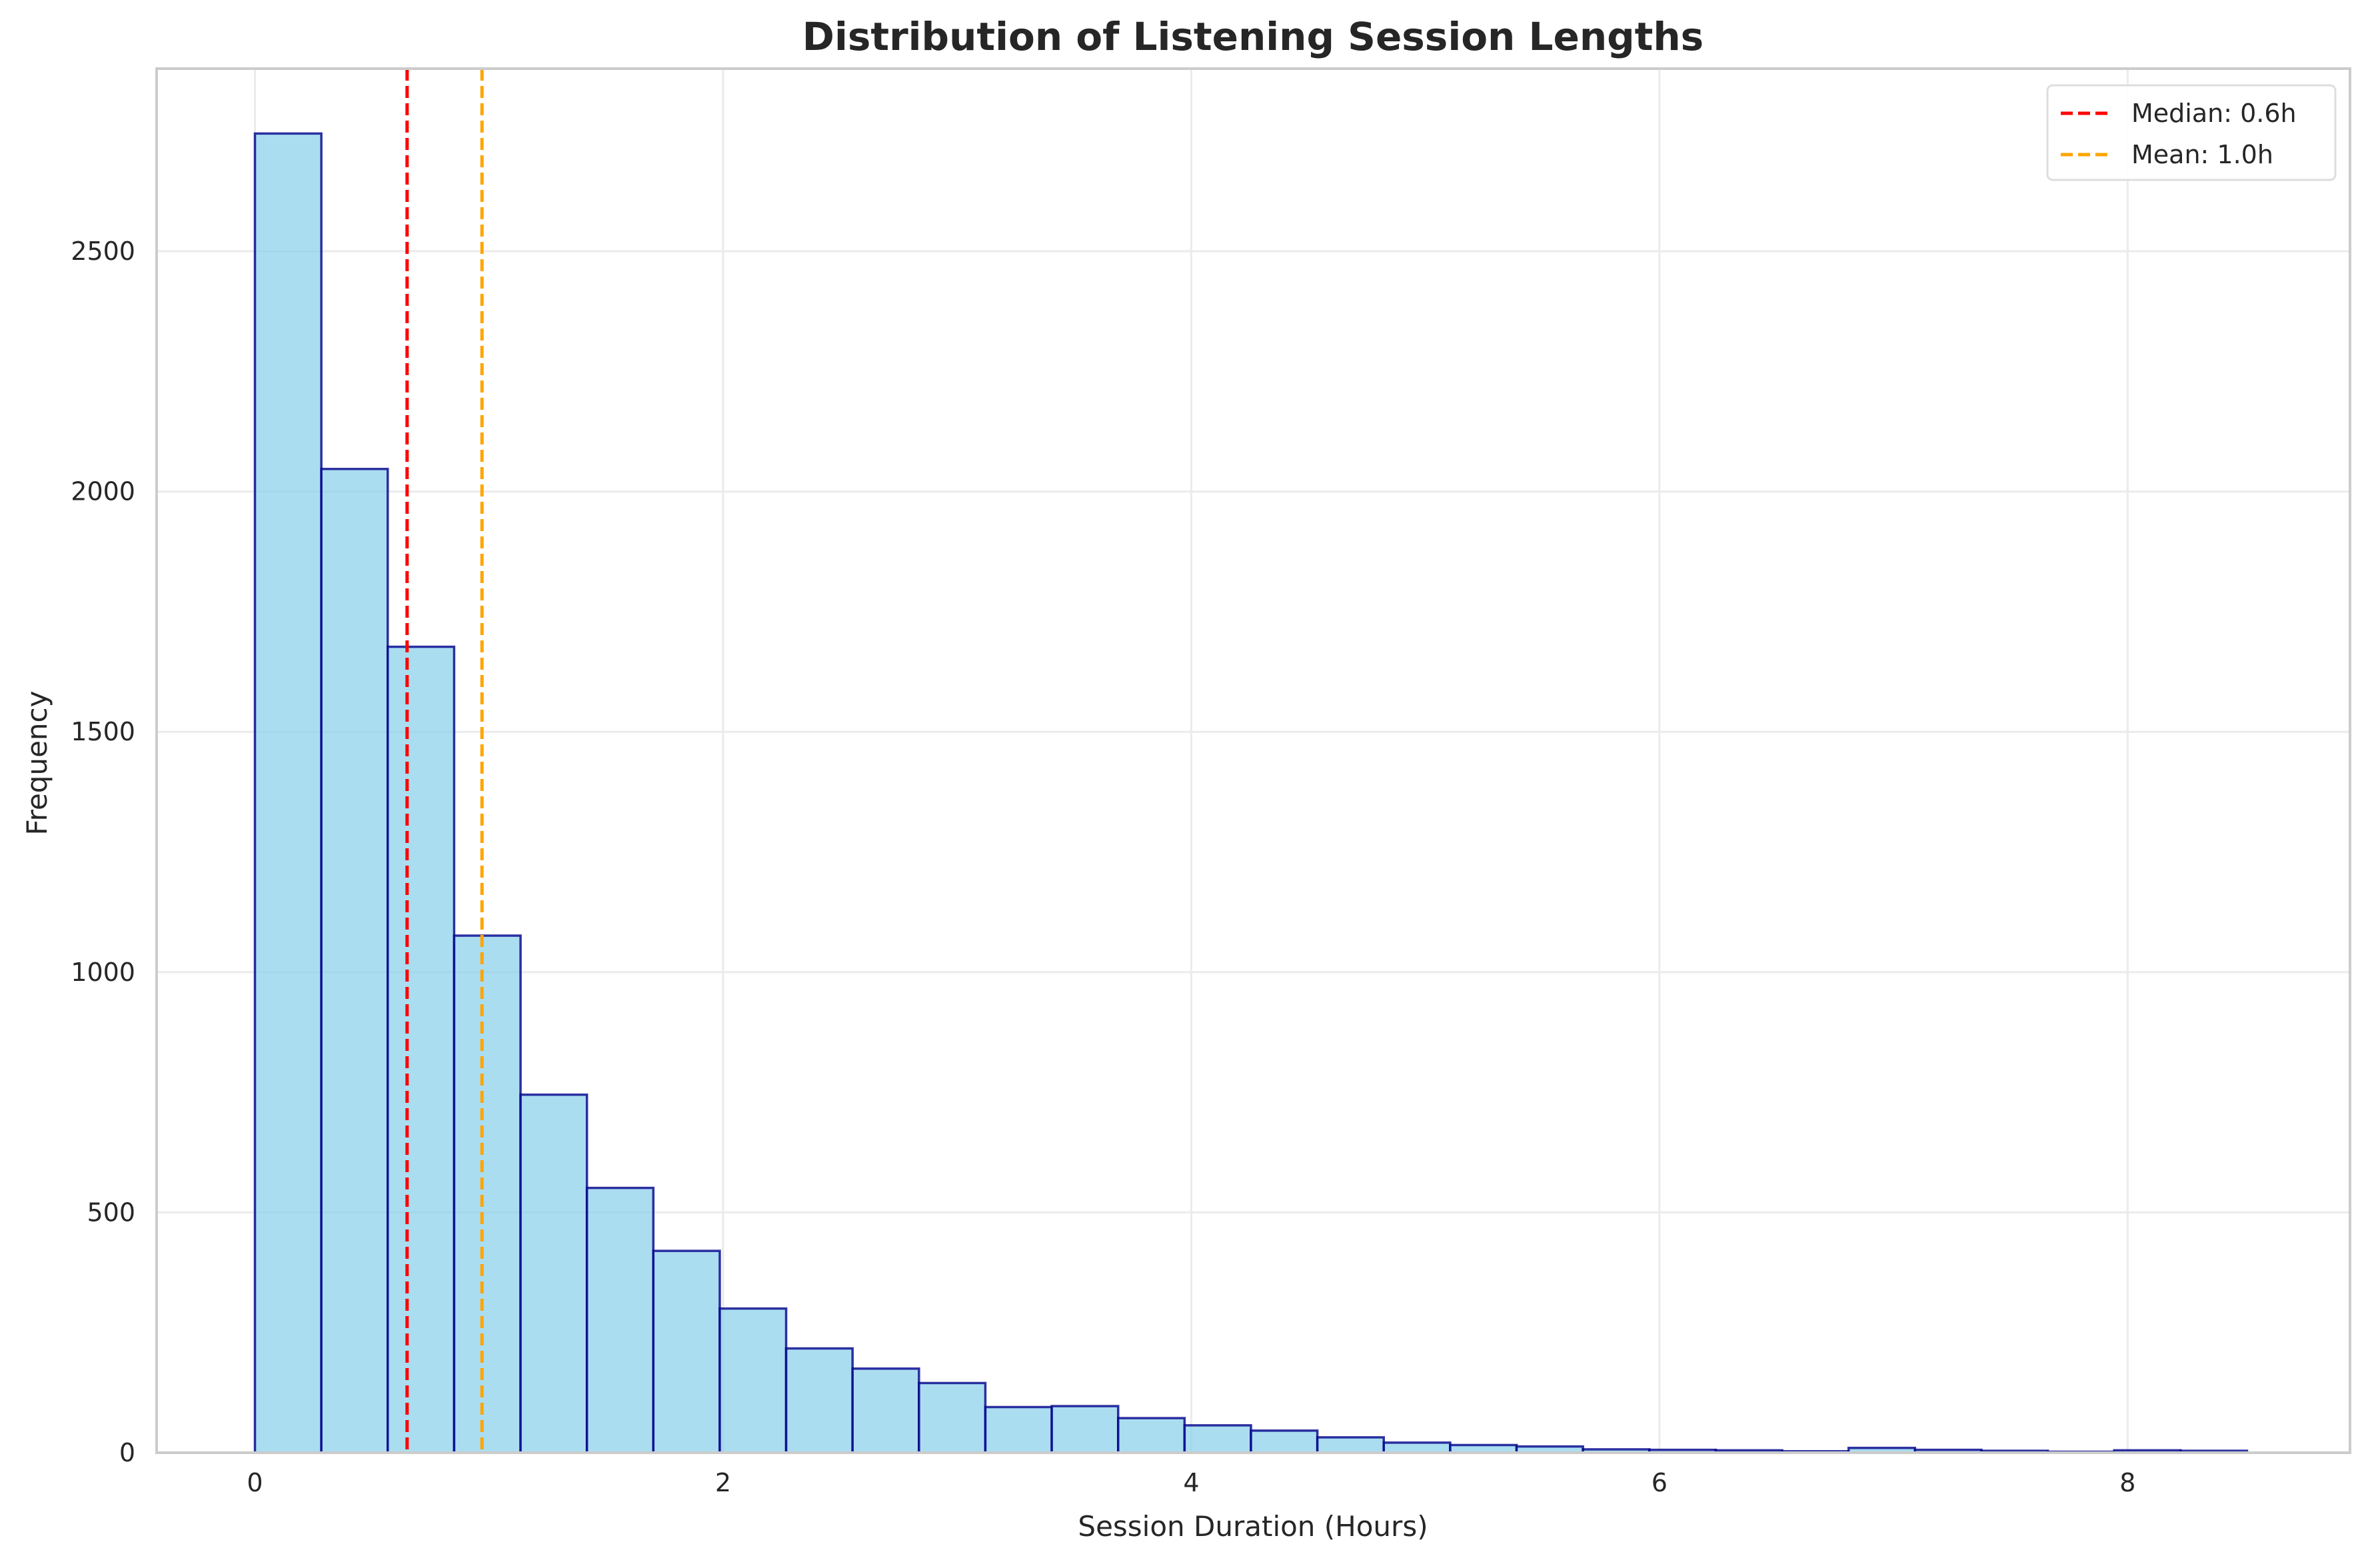 The image size is (2368, 1568). I want to click on x-axis-label: Session Duration (Hours), so click(1253, 1527).